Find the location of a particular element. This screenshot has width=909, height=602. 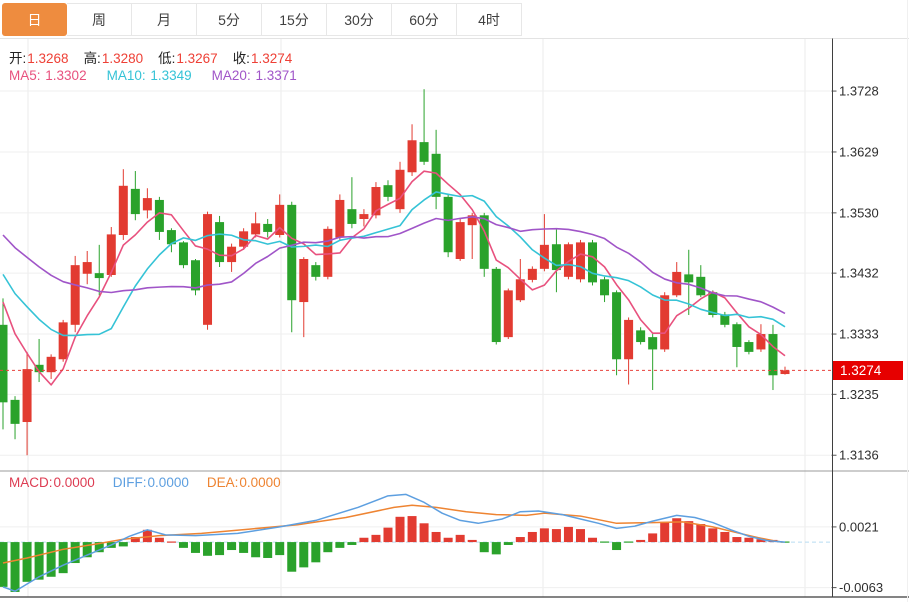

ohlc-open-label: 开: is located at coordinates (18, 58).